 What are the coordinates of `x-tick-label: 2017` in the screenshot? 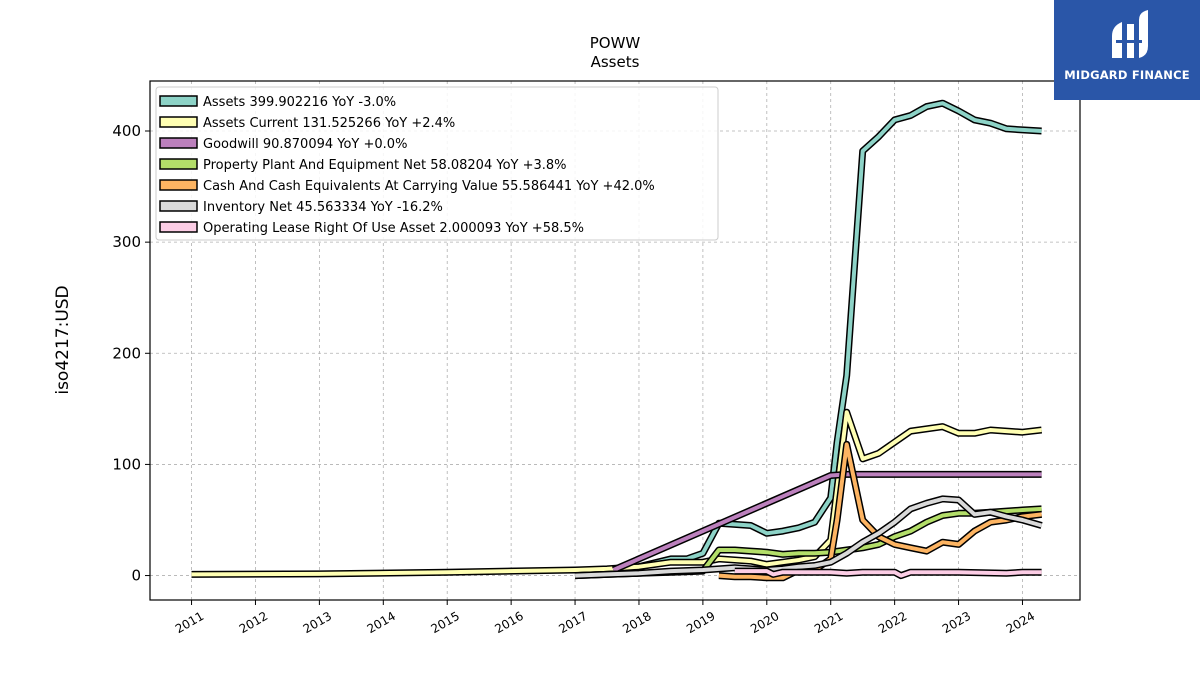 It's located at (572, 622).